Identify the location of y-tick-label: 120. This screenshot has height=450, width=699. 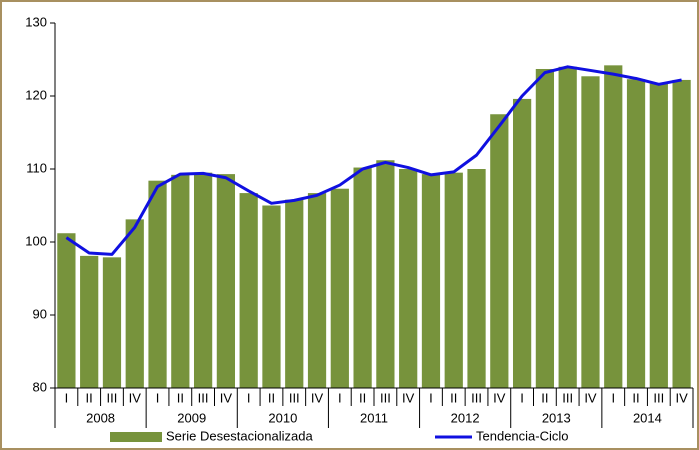
(36, 94).